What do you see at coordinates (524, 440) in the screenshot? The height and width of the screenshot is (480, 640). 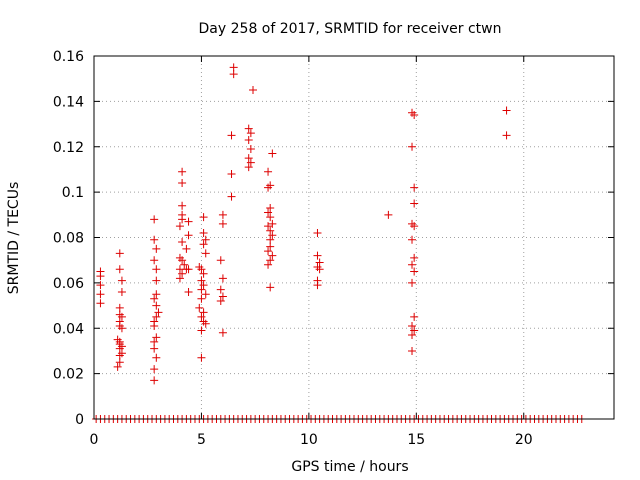 I see `x-tick-label: 20` at bounding box center [524, 440].